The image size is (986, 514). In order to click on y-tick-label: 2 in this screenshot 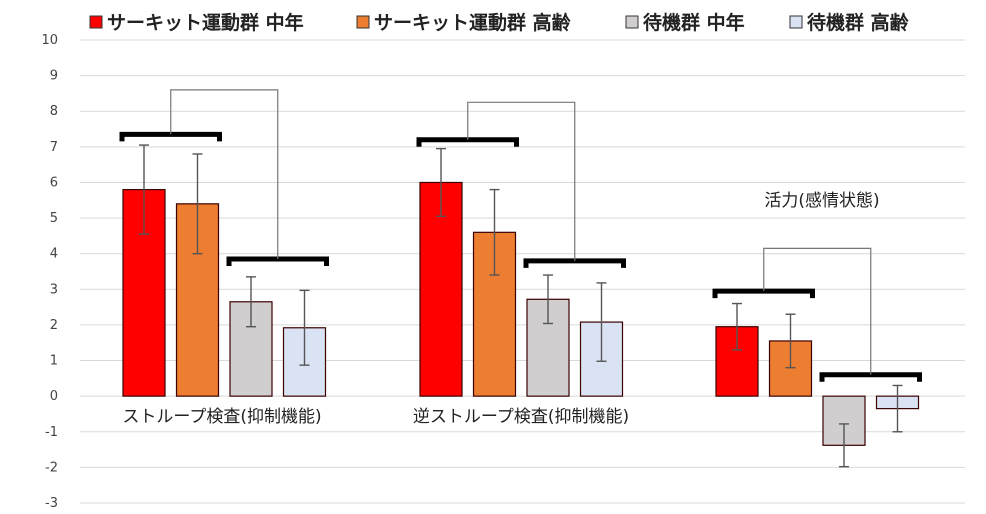, I will do `click(54, 325)`.